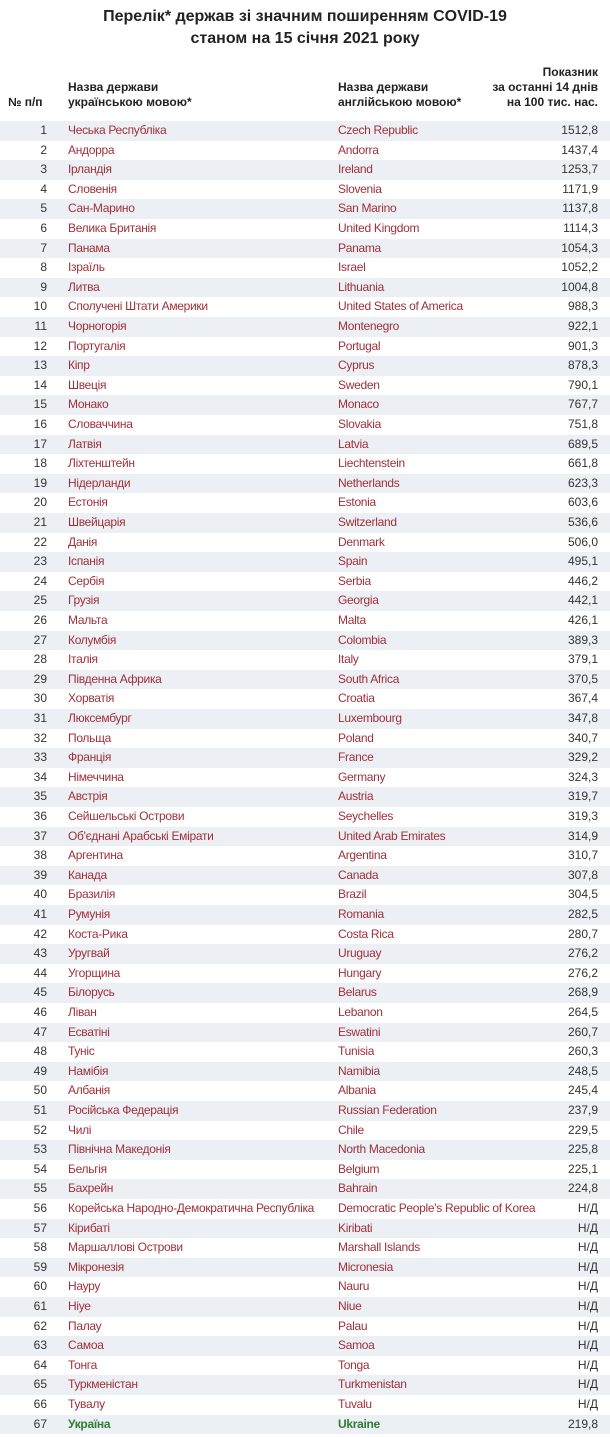 The width and height of the screenshot is (610, 1437). What do you see at coordinates (582, 443) in the screenshot?
I see `value: 689,5` at bounding box center [582, 443].